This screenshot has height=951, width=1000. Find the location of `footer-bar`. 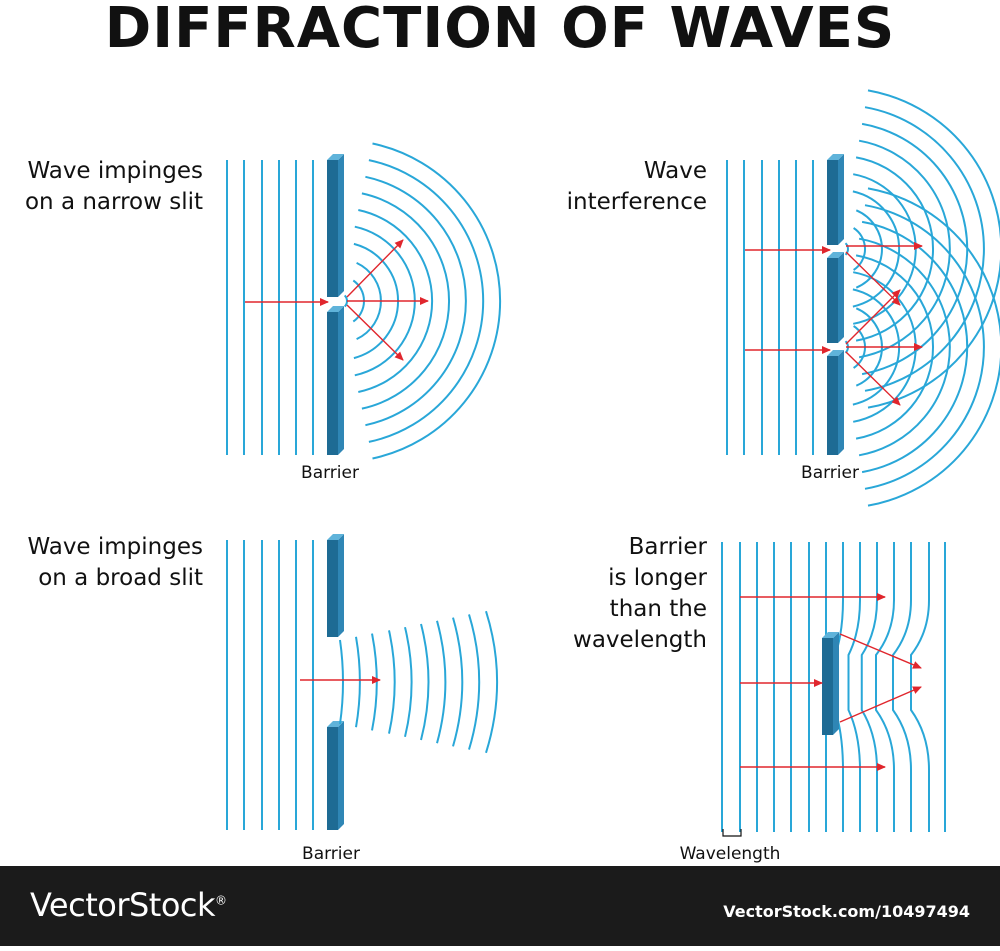

footer-bar is located at coordinates (500, 906).